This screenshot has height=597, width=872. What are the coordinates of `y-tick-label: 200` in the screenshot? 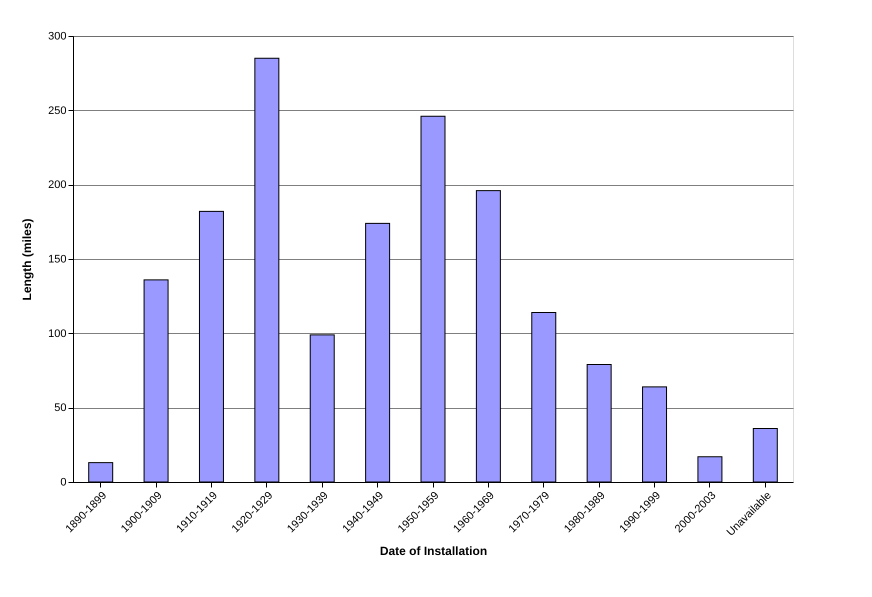 It's located at (57, 185).